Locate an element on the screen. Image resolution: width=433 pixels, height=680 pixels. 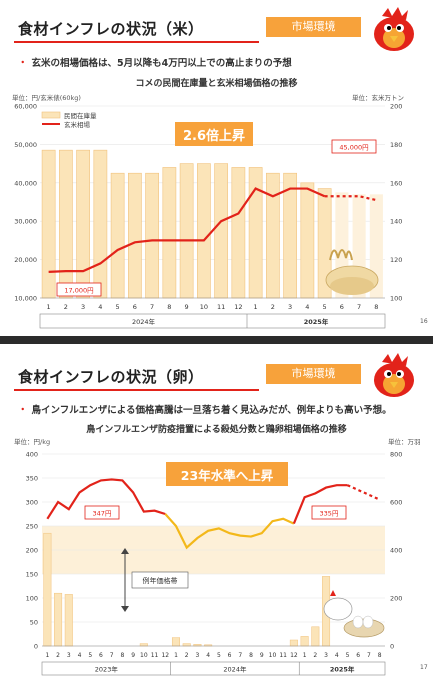
unit-left: 単位：円/玄米俵(60kg) is located at coordinates (46, 98).